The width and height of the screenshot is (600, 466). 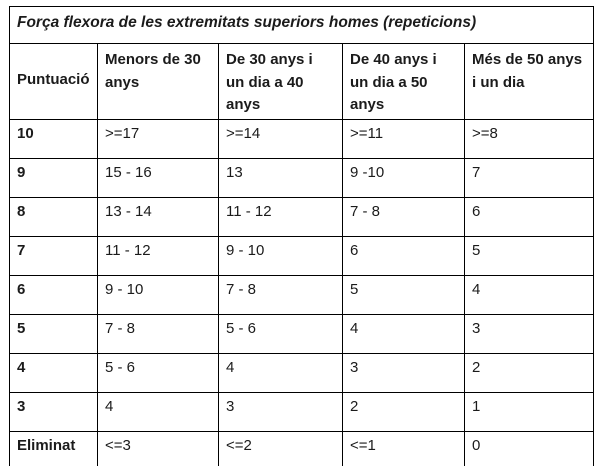 What do you see at coordinates (53, 138) in the screenshot?
I see `score-cell: 10` at bounding box center [53, 138].